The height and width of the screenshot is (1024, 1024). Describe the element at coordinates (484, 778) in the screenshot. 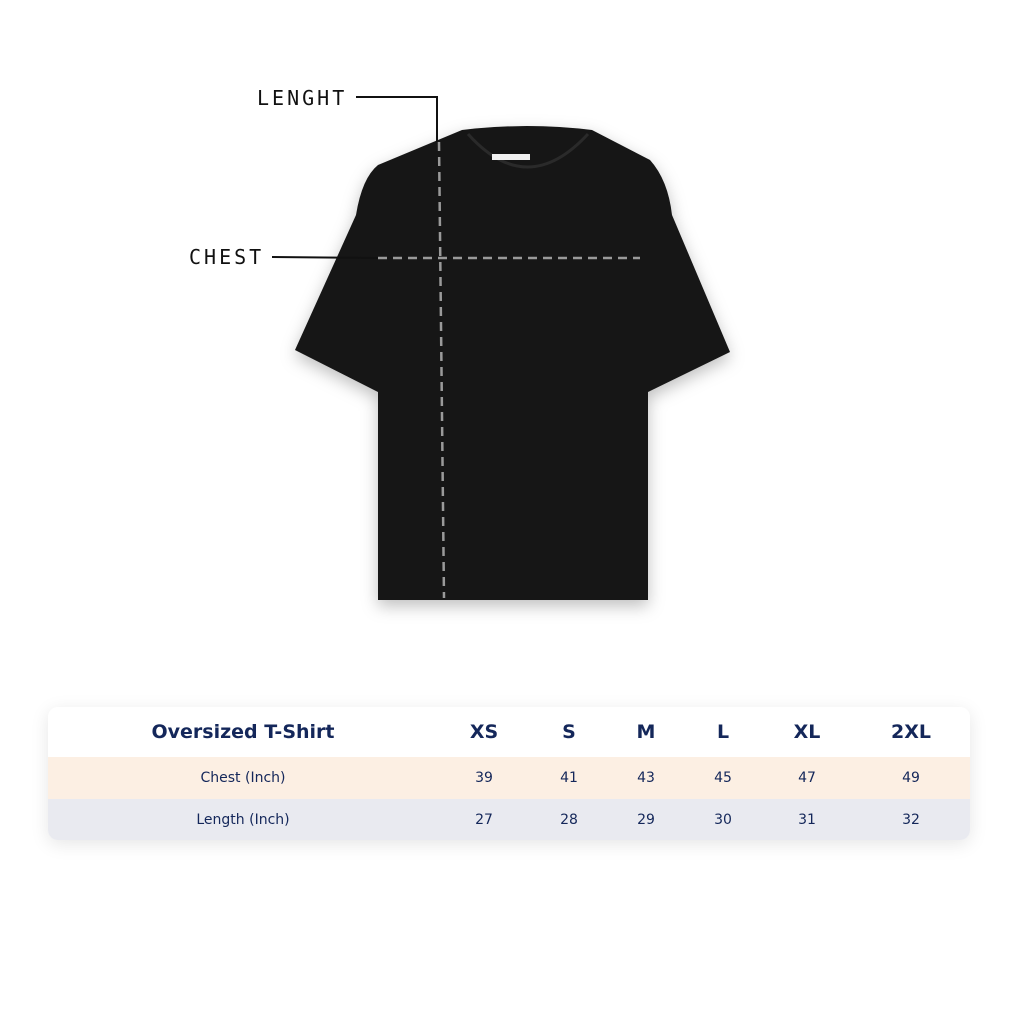

I see `table-cell: 39` at that location.